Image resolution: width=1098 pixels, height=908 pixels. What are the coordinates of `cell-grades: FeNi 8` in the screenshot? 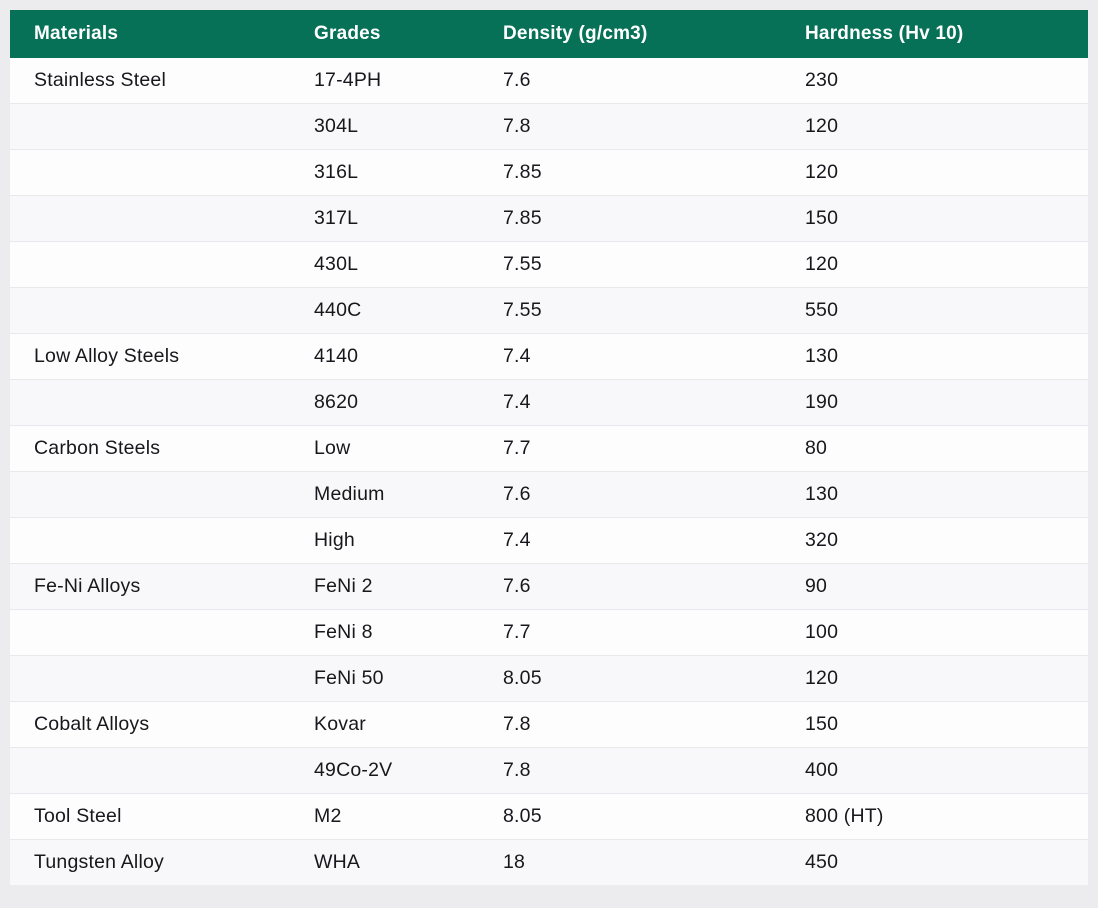 It's located at (384, 632).